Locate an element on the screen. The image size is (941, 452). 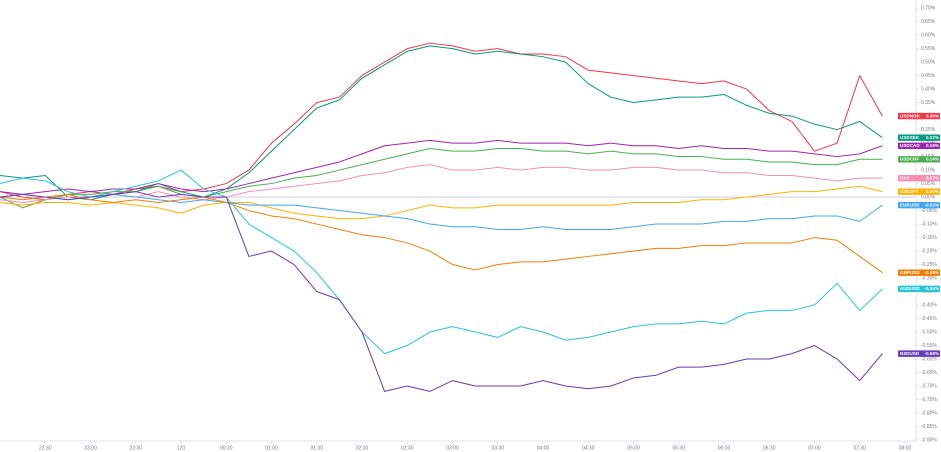
y-tick-label: 0.05% is located at coordinates (928, 184).